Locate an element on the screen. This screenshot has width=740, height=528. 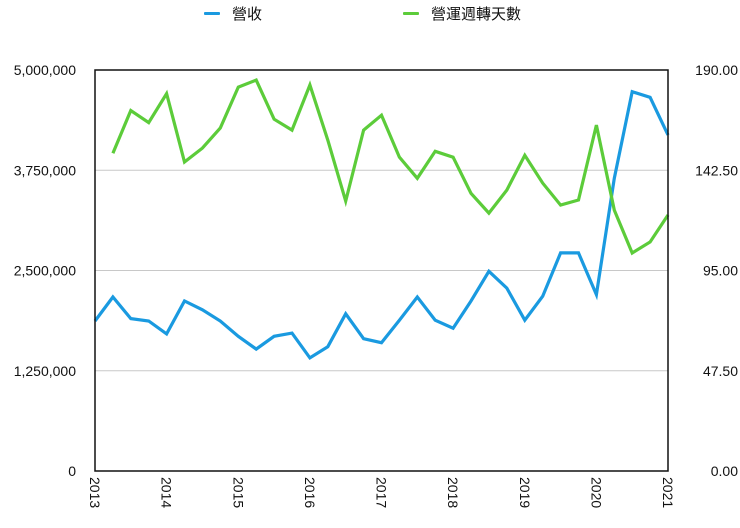
right-axis: 0.00 47.50 95.00 142.50 190.00 is located at coordinates (716, 270).